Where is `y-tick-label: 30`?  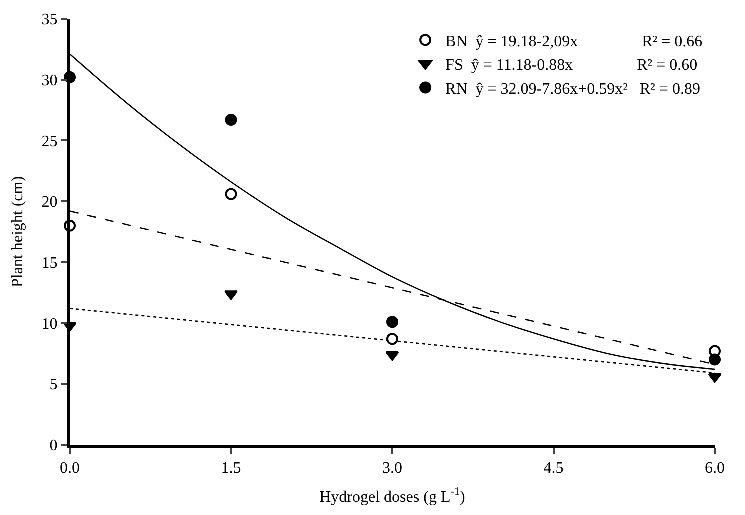
y-tick-label: 30 is located at coordinates (50, 81).